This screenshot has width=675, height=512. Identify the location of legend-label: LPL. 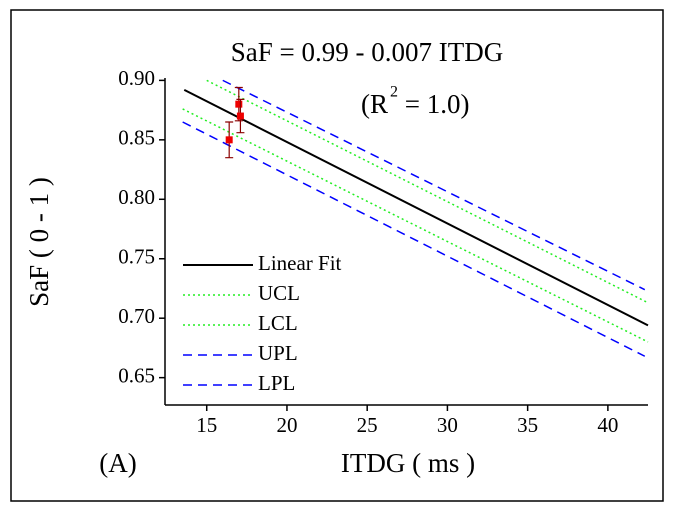
(276, 383).